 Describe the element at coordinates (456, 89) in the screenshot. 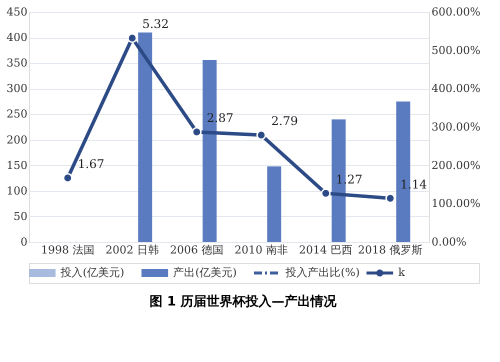

I see `y2-tick-label: 400.00%` at that location.